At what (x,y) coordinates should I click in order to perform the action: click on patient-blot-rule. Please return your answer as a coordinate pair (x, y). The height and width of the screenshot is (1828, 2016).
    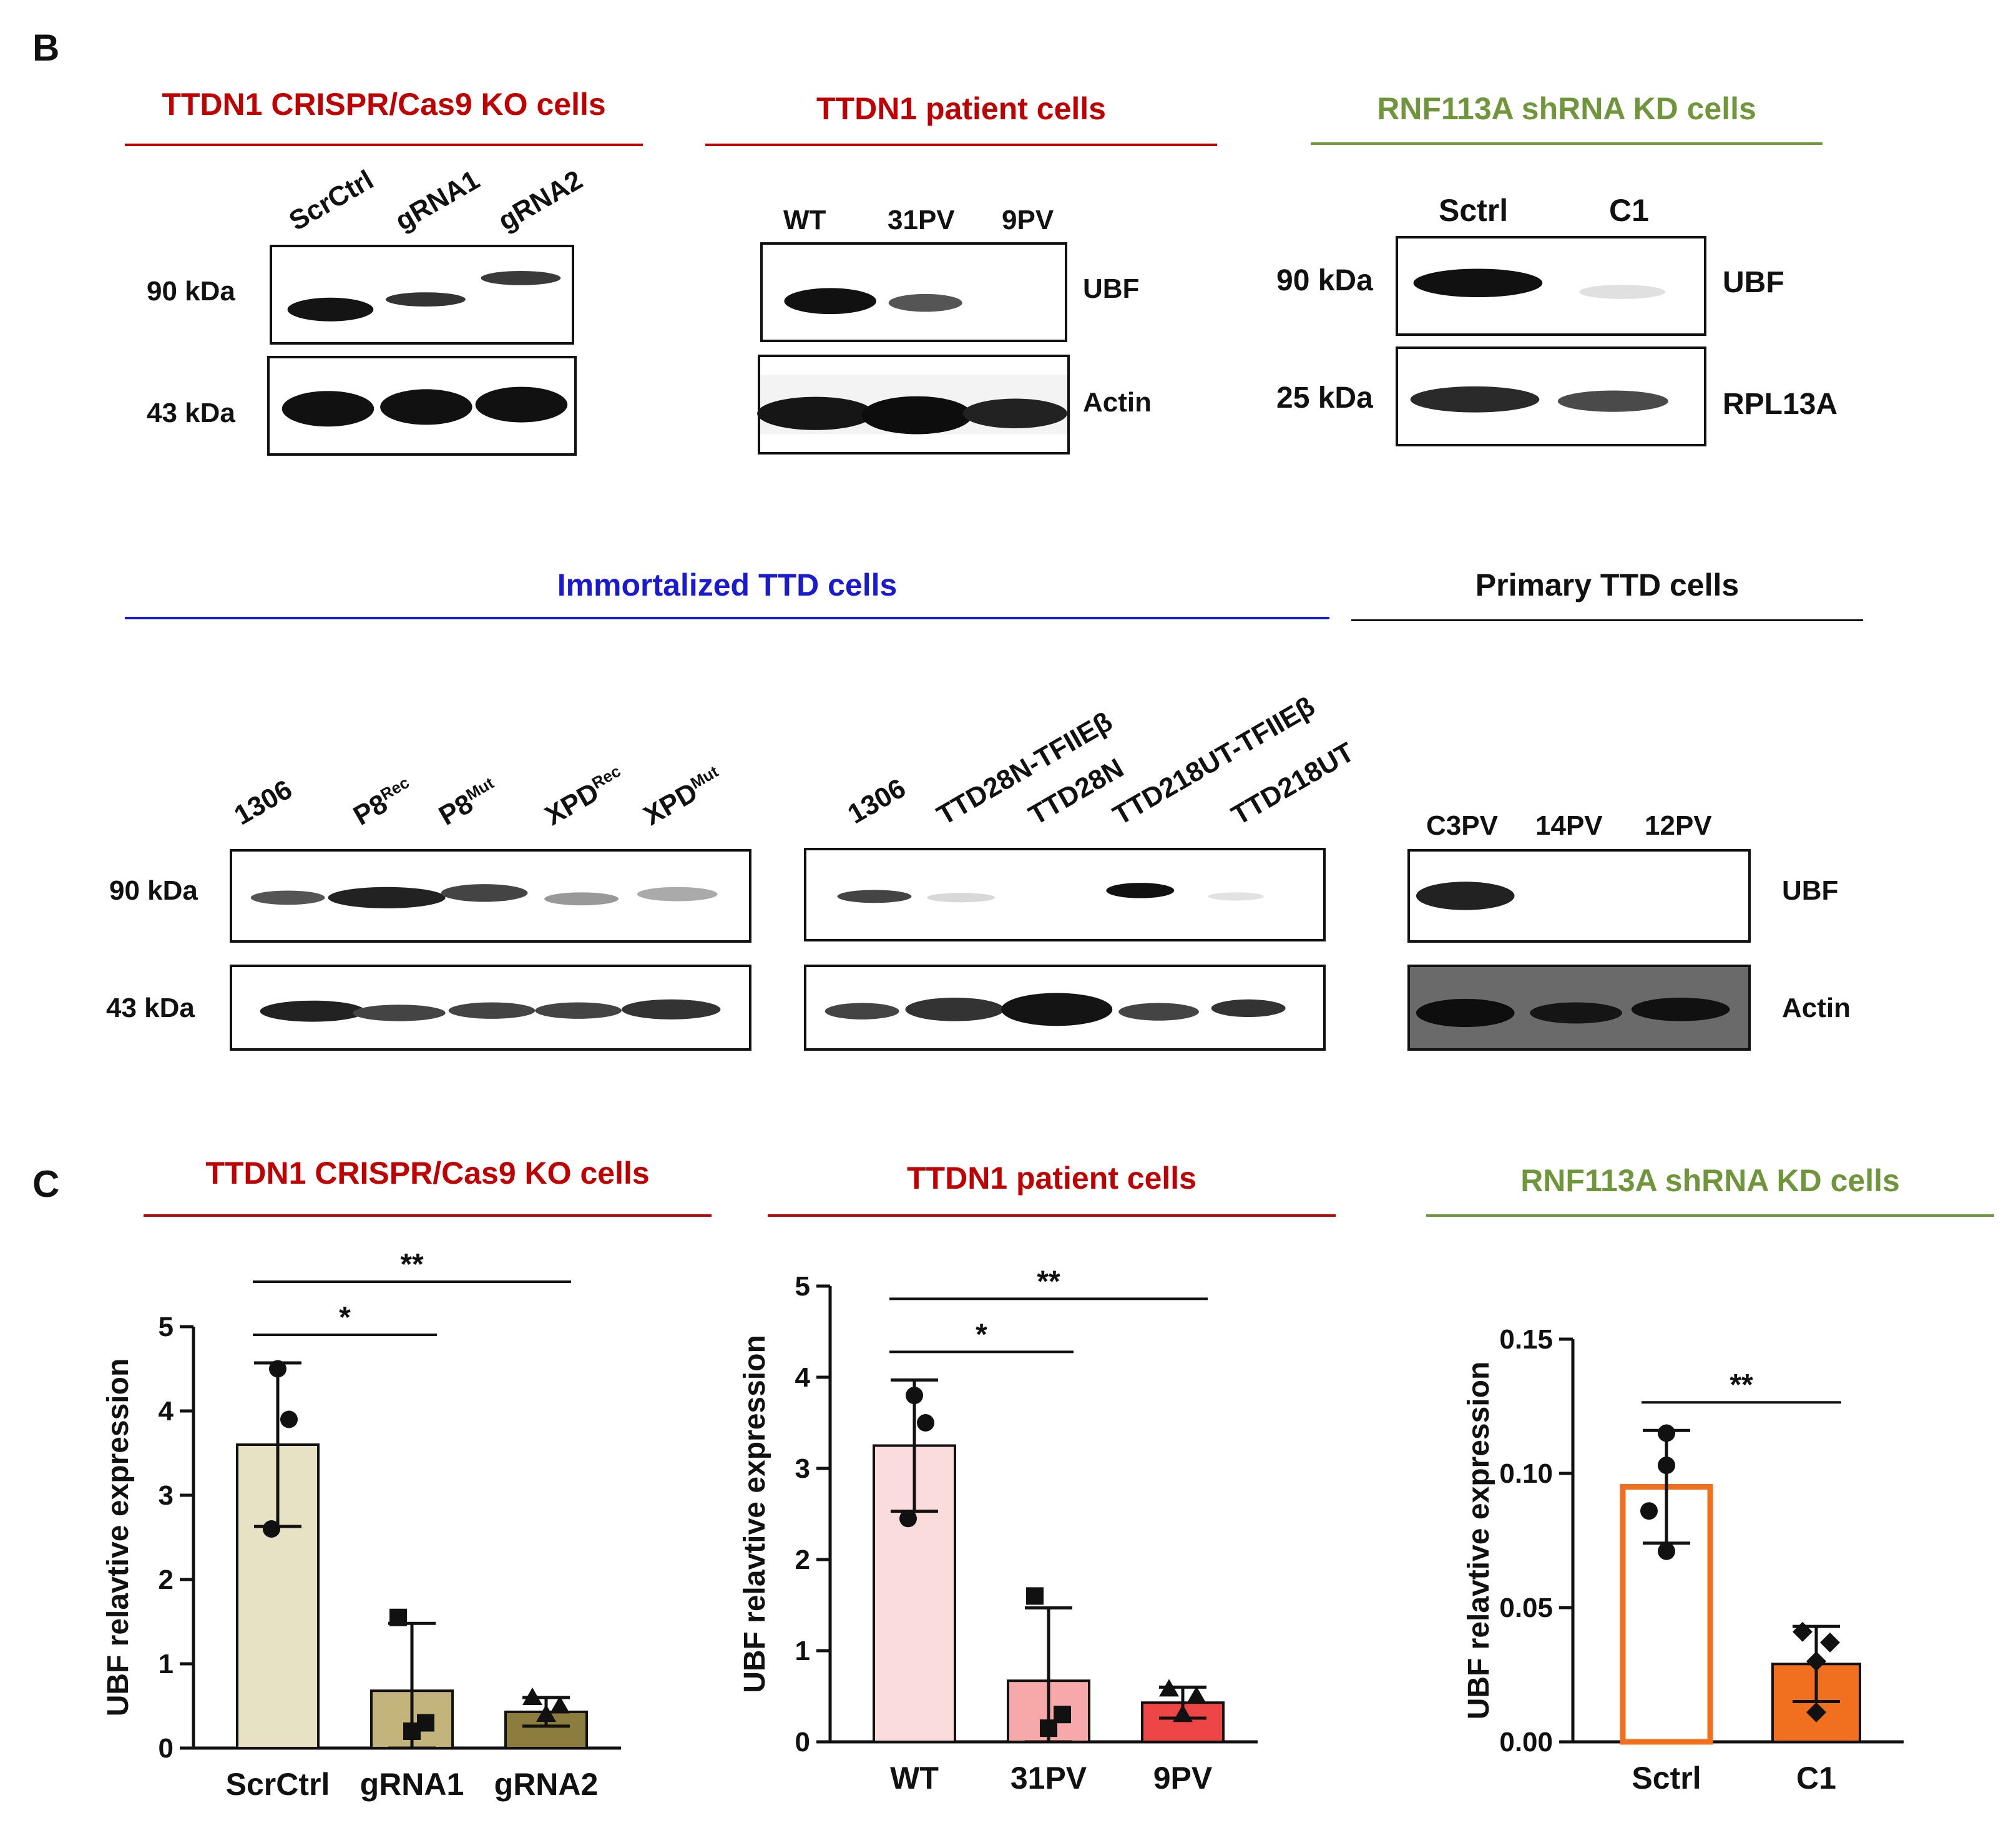
    Looking at the image, I should click on (961, 145).